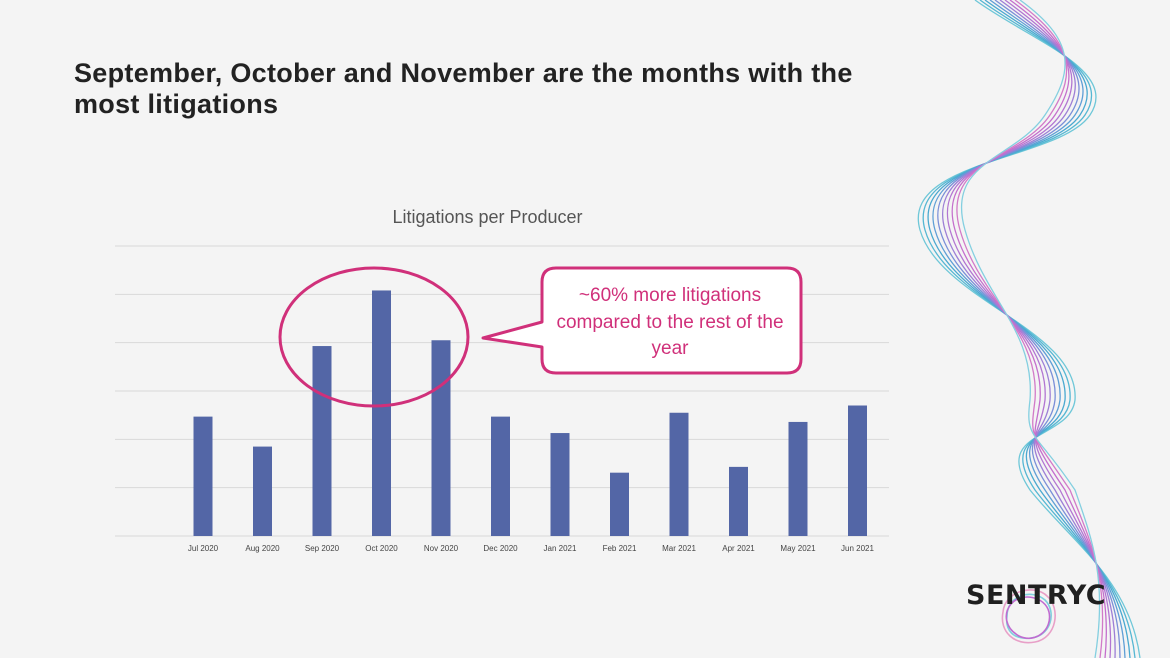  I want to click on brand-logo-icon, so click(1028, 616).